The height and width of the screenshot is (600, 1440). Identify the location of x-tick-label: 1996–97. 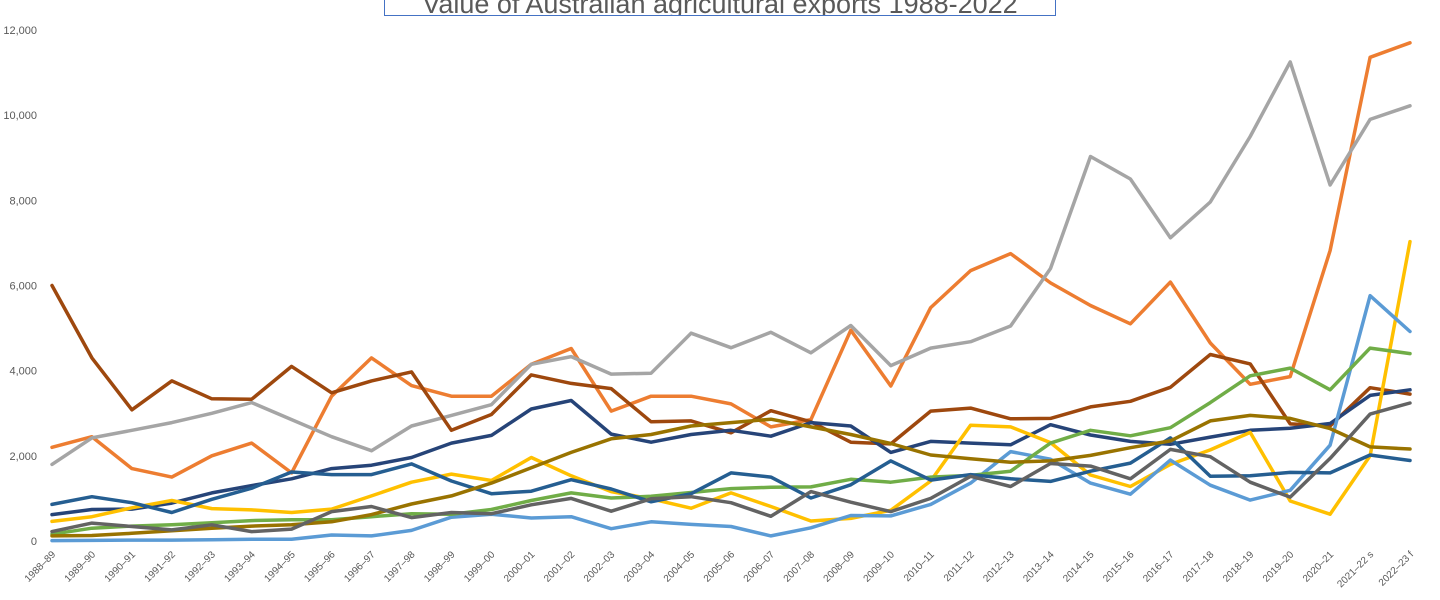
(360, 567).